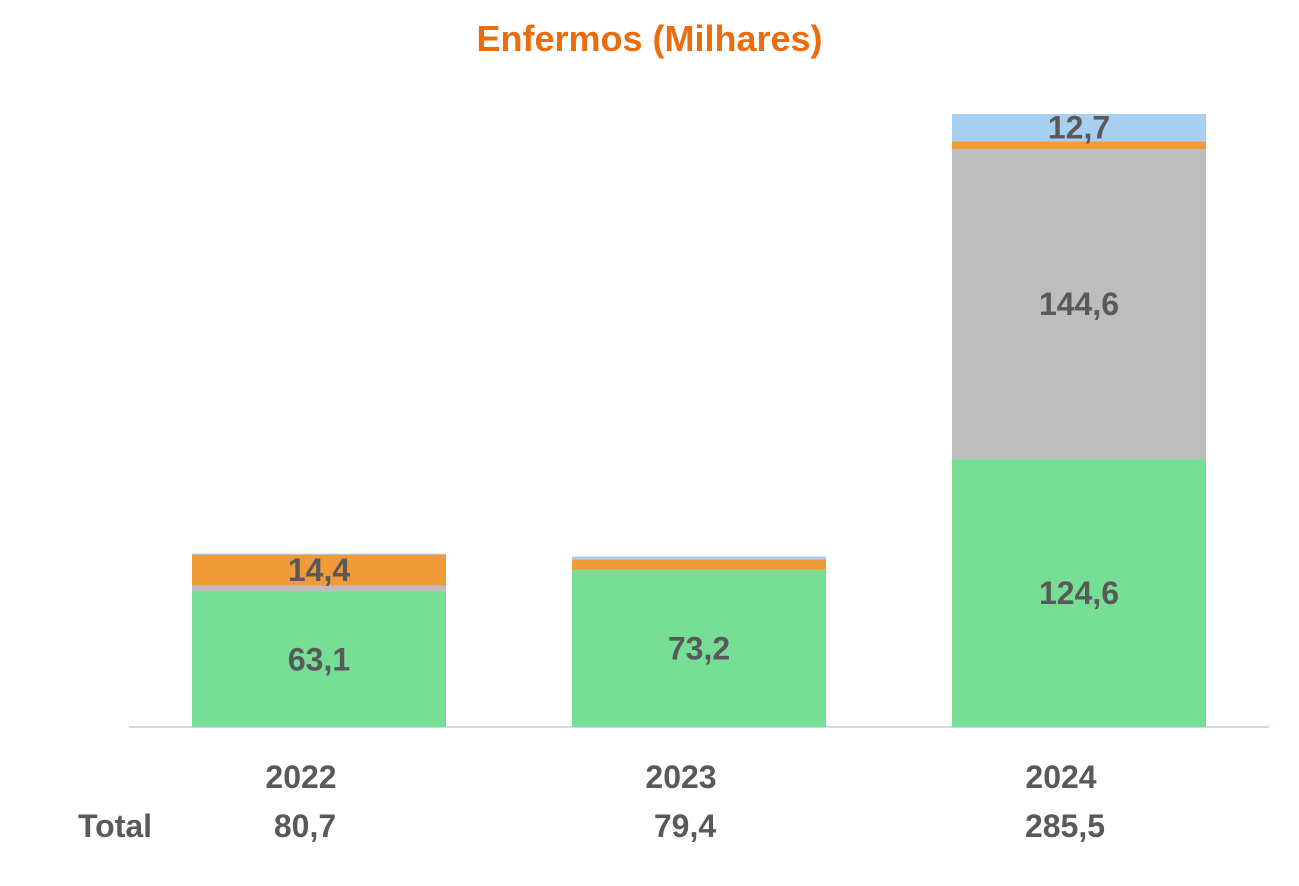 The height and width of the screenshot is (886, 1299). Describe the element at coordinates (685, 826) in the screenshot. I see `total-value: 79,4` at that location.